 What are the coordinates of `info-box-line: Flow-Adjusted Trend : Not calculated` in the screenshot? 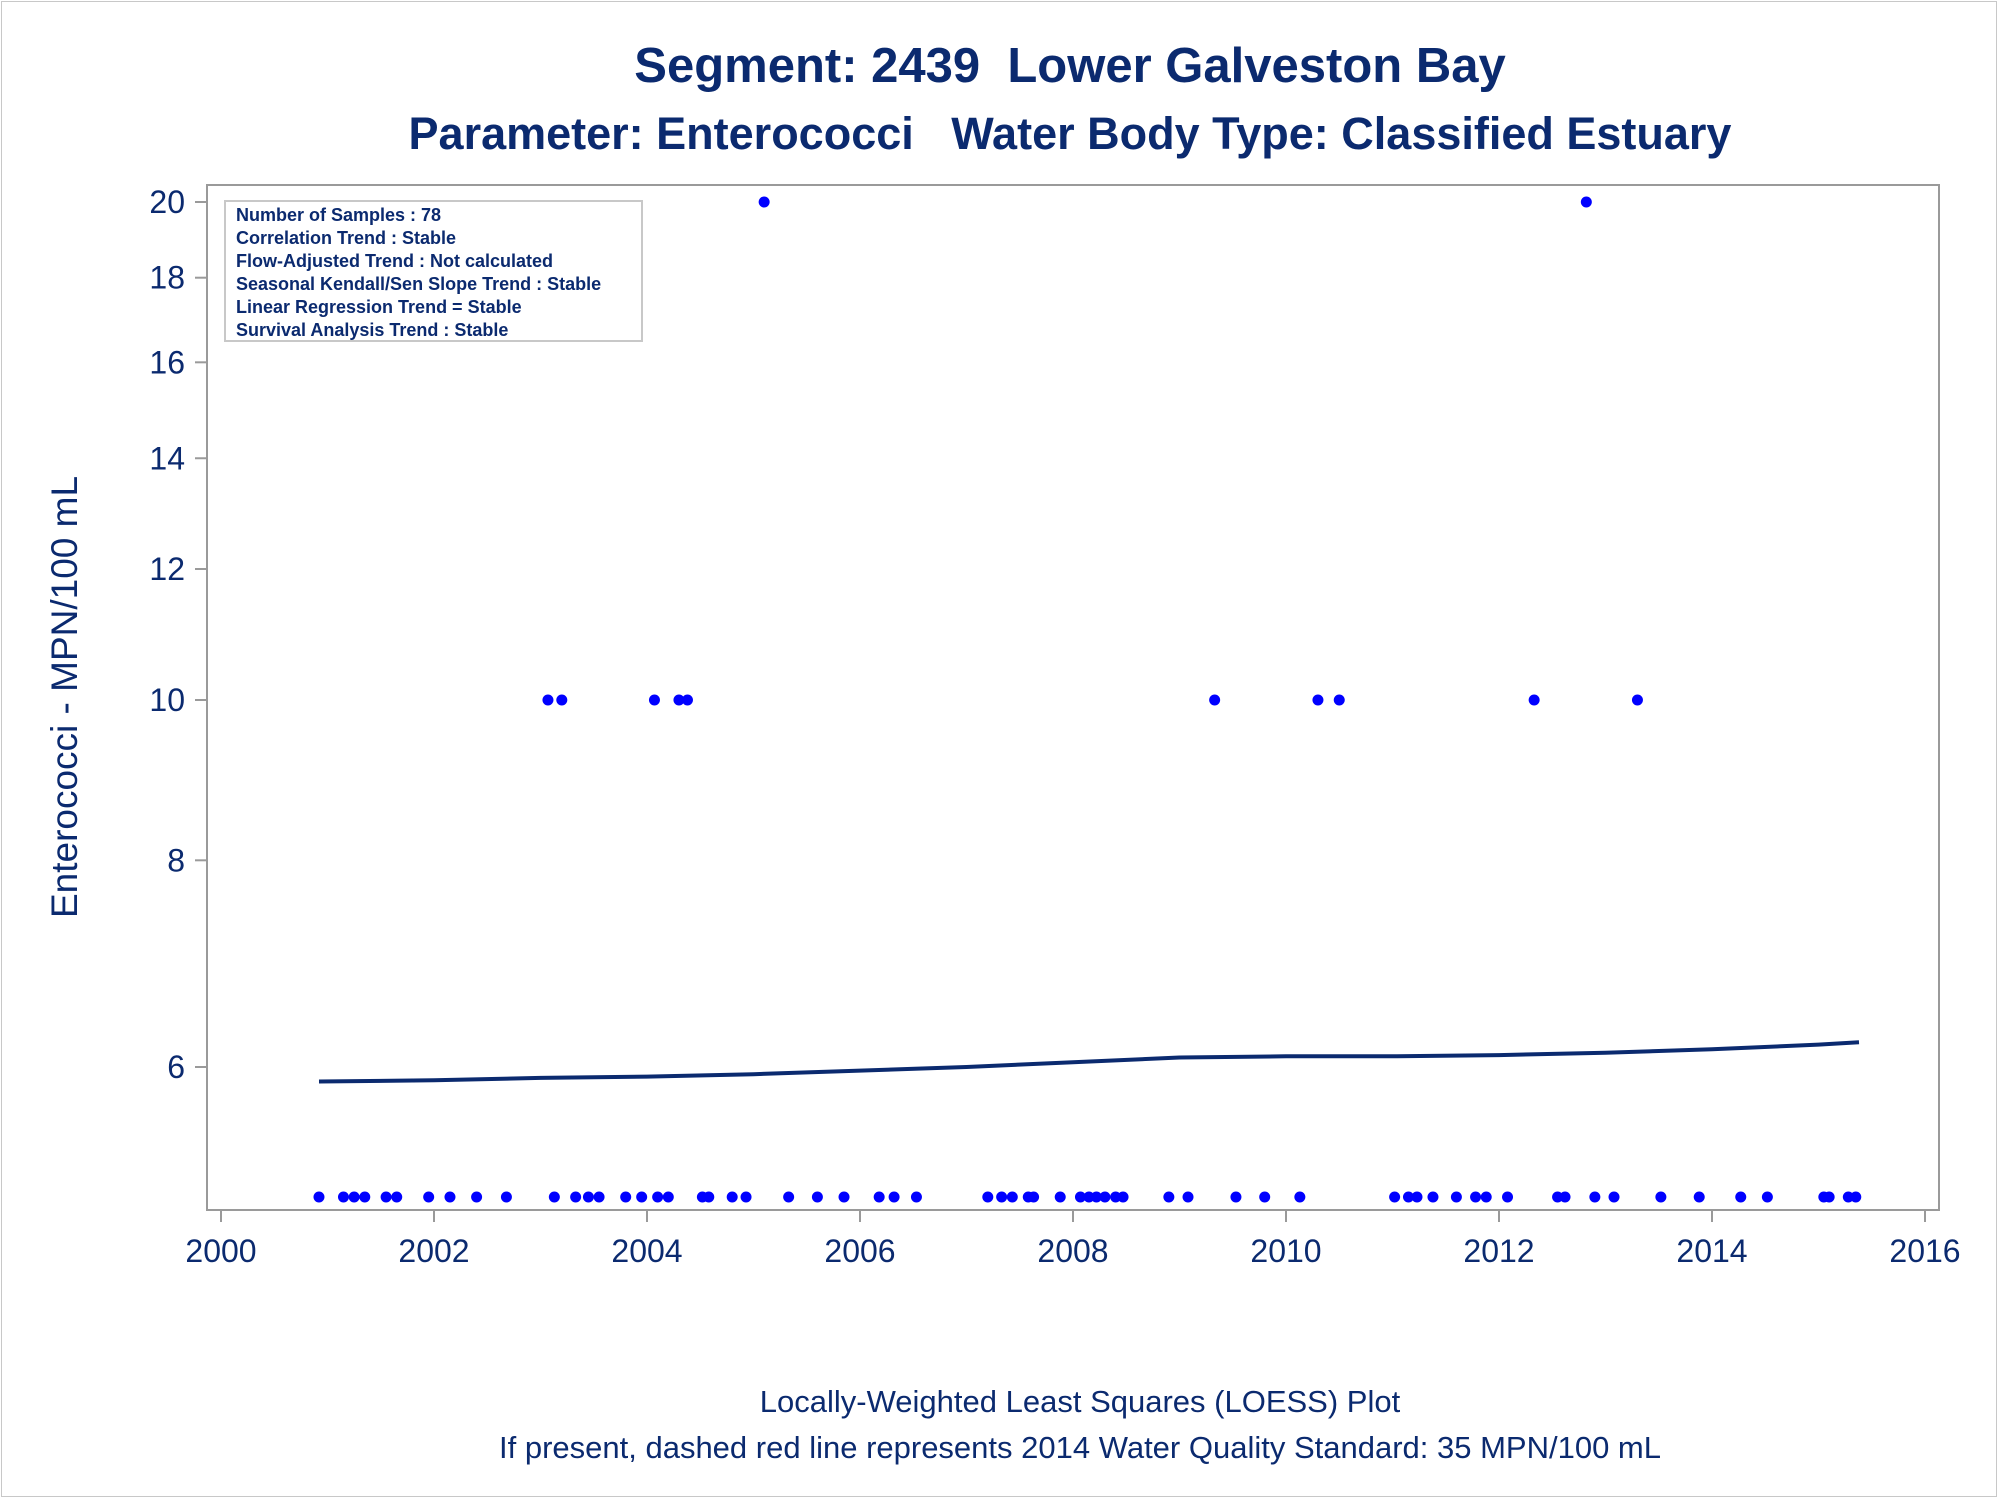 It's located at (394, 261).